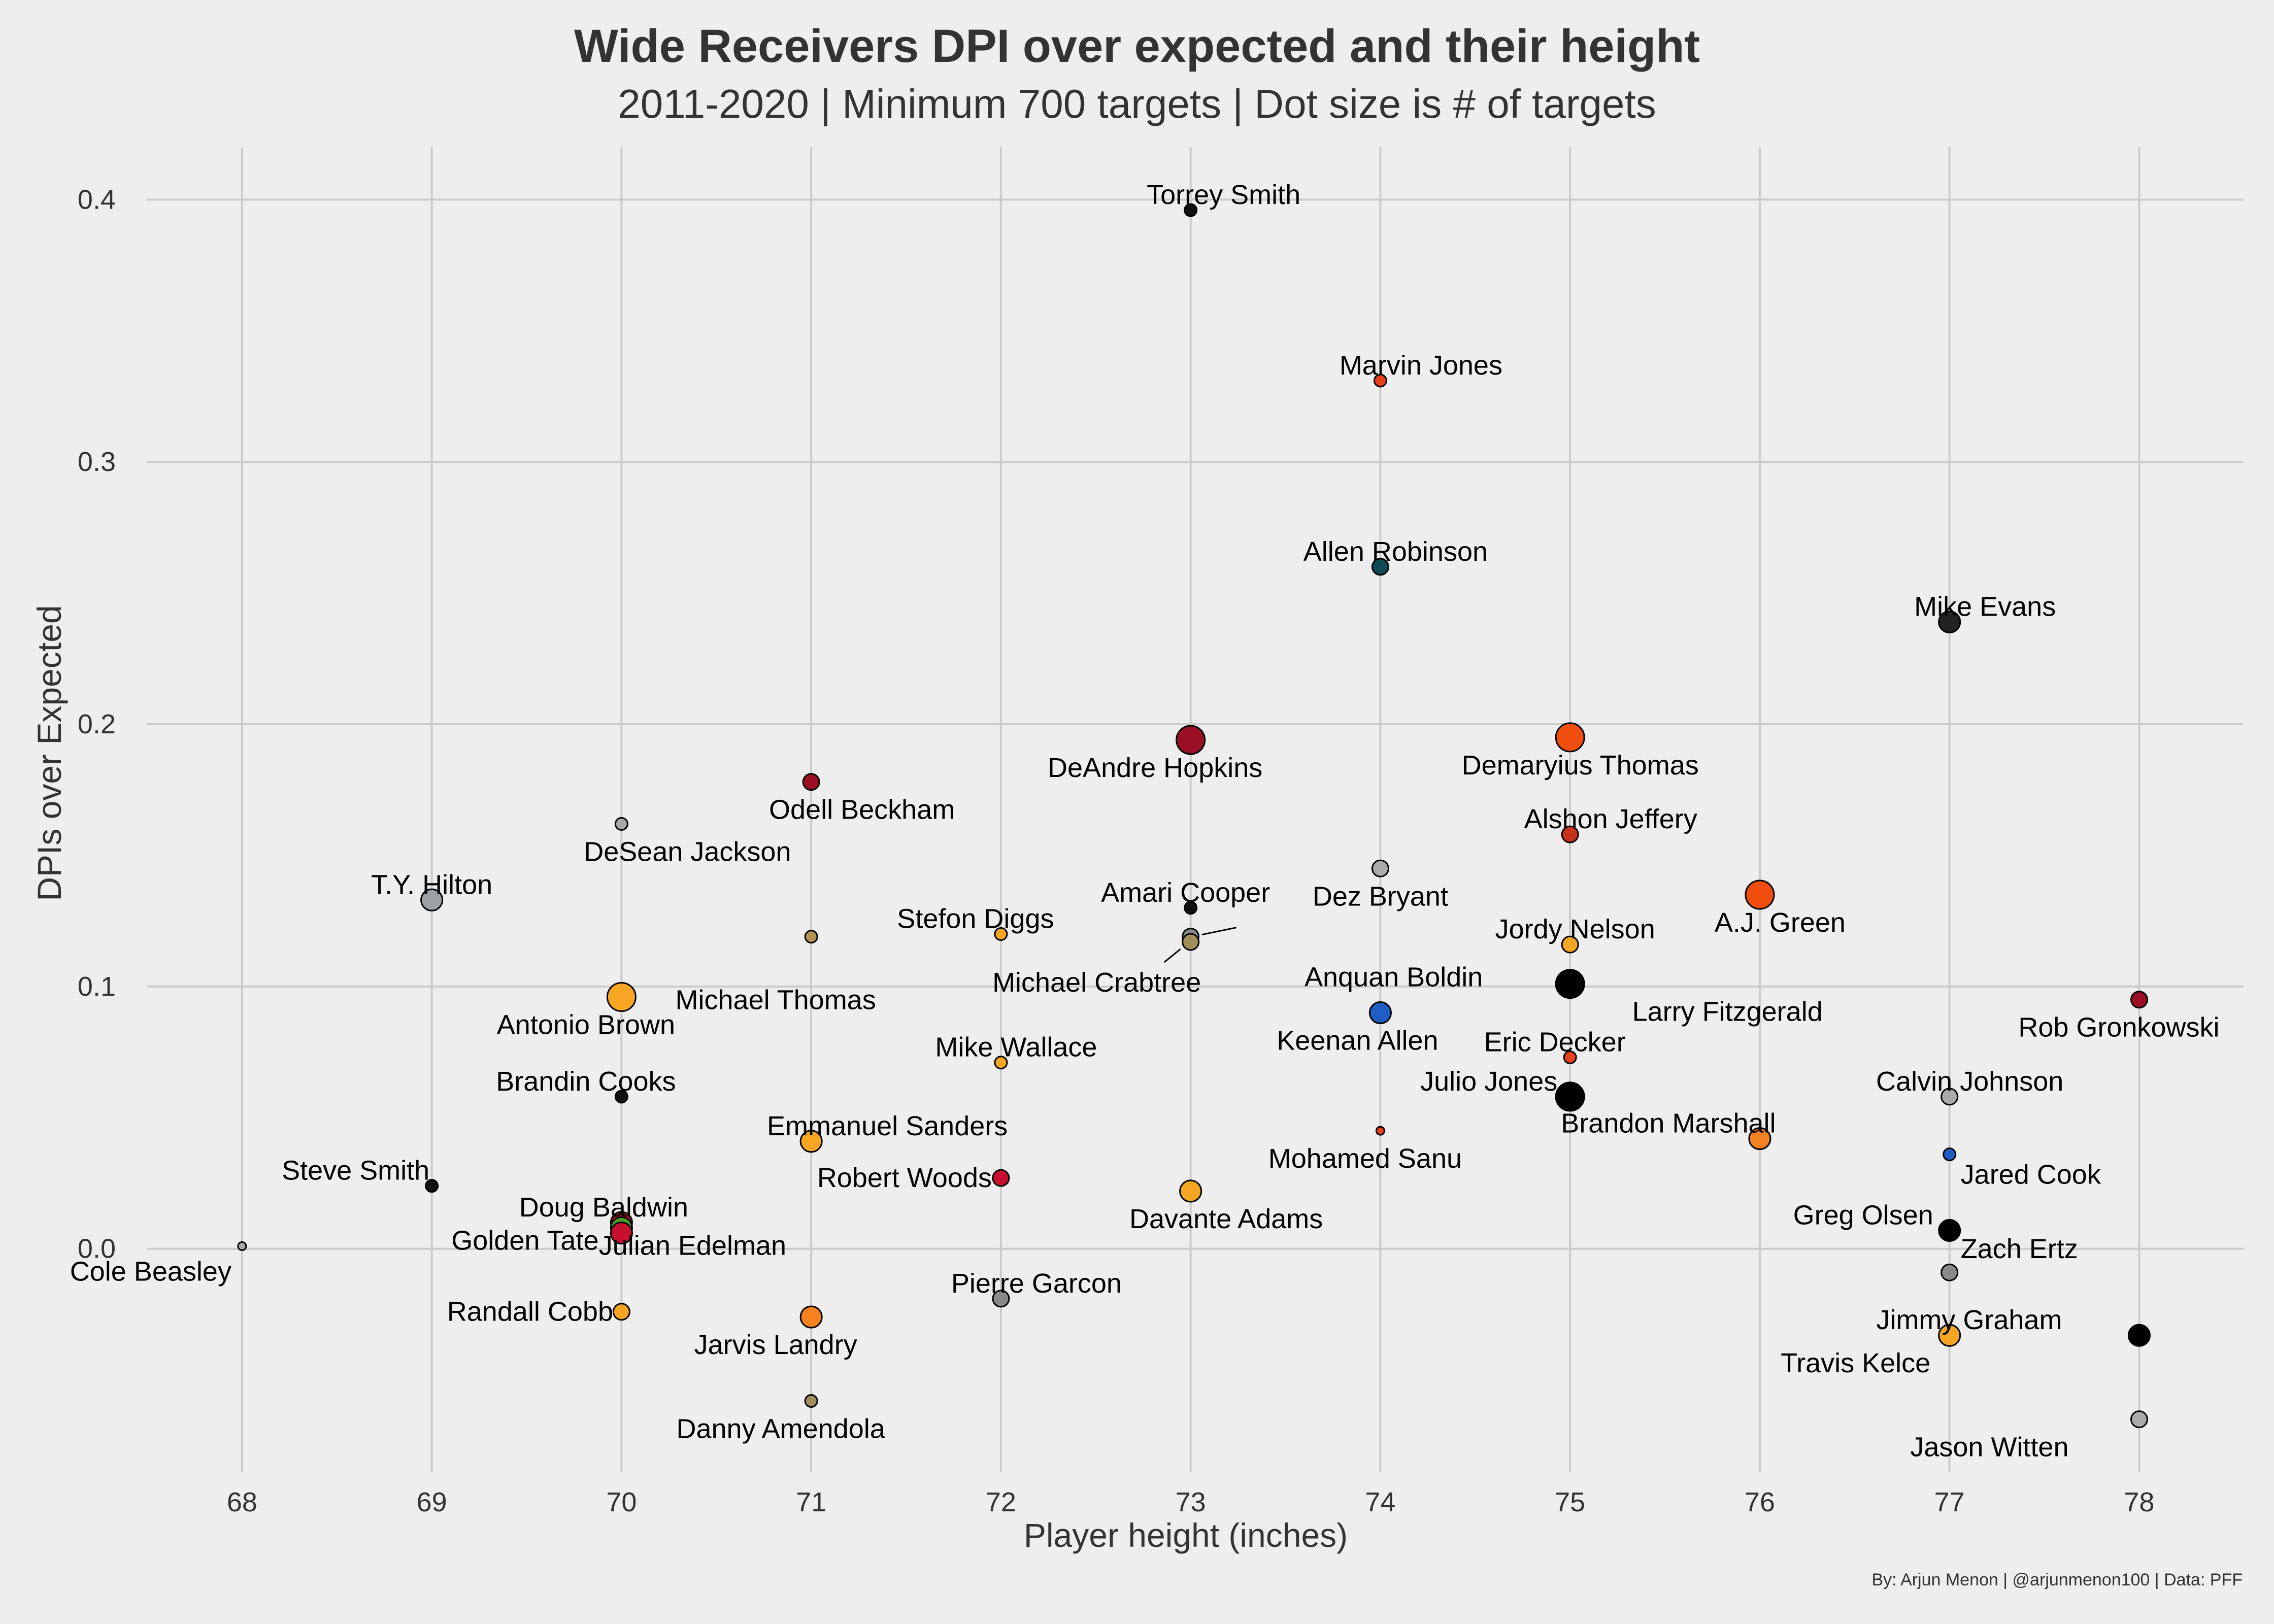 This screenshot has height=1624, width=2274. Describe the element at coordinates (97, 199) in the screenshot. I see `y-tick-label: 0.4` at that location.